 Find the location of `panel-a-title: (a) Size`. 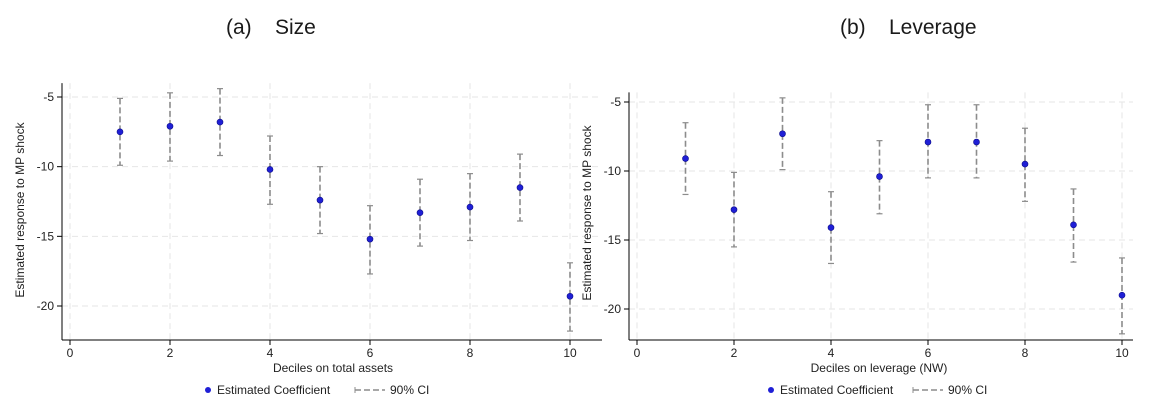

panel-a-title: (a) Size is located at coordinates (271, 27).